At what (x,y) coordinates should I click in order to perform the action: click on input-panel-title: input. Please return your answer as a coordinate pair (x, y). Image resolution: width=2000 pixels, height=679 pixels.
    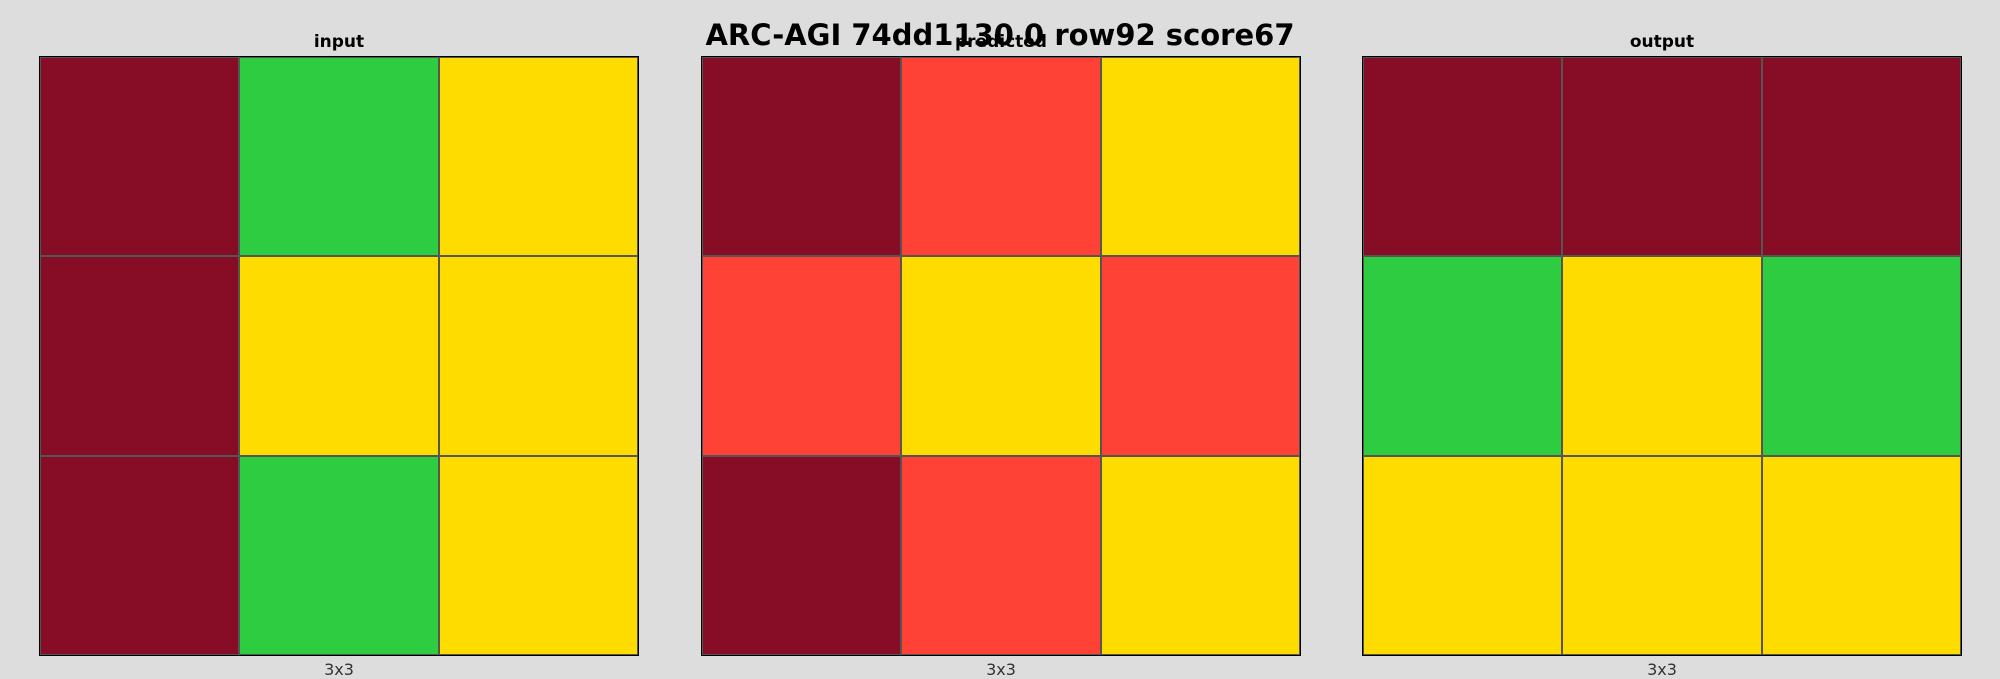
    Looking at the image, I should click on (339, 42).